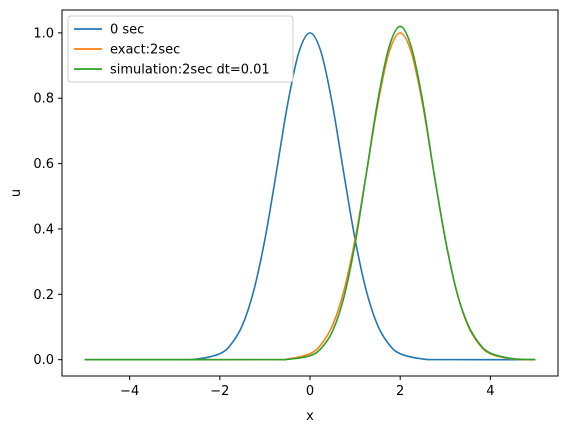 This screenshot has height=432, width=567. Describe the element at coordinates (490, 391) in the screenshot. I see `x-tick-label: 4` at that location.